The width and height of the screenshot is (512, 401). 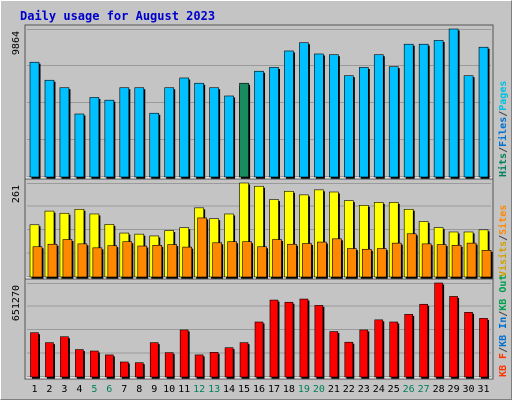 I want to click on day-label: 13, so click(x=214, y=389).